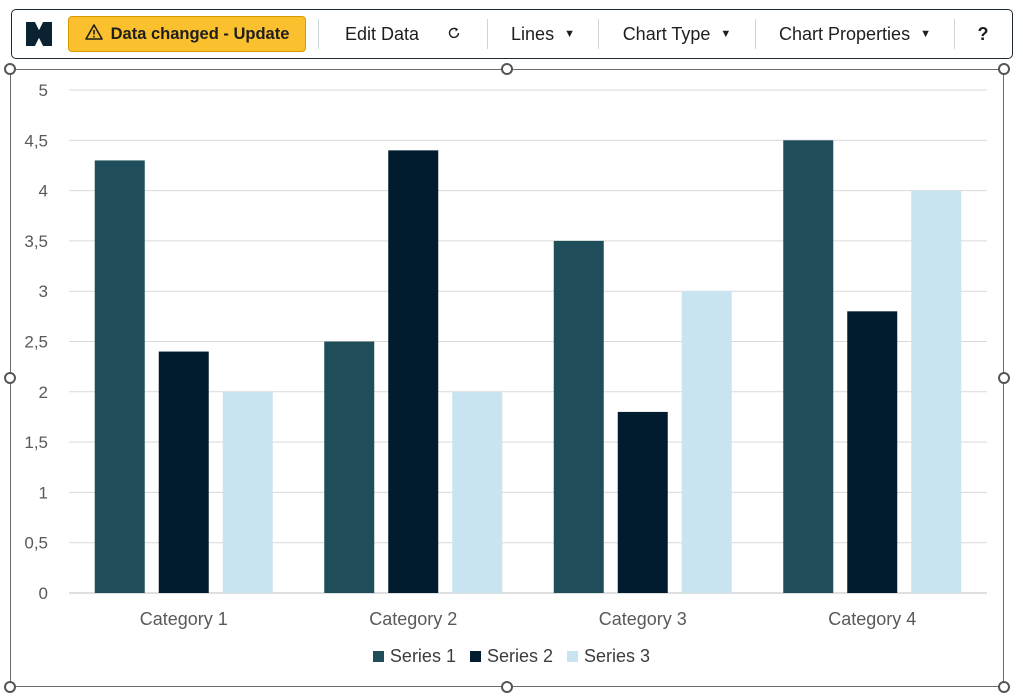 The image size is (1023, 699). Describe the element at coordinates (93, 34) in the screenshot. I see `warning-triangle-icon` at that location.